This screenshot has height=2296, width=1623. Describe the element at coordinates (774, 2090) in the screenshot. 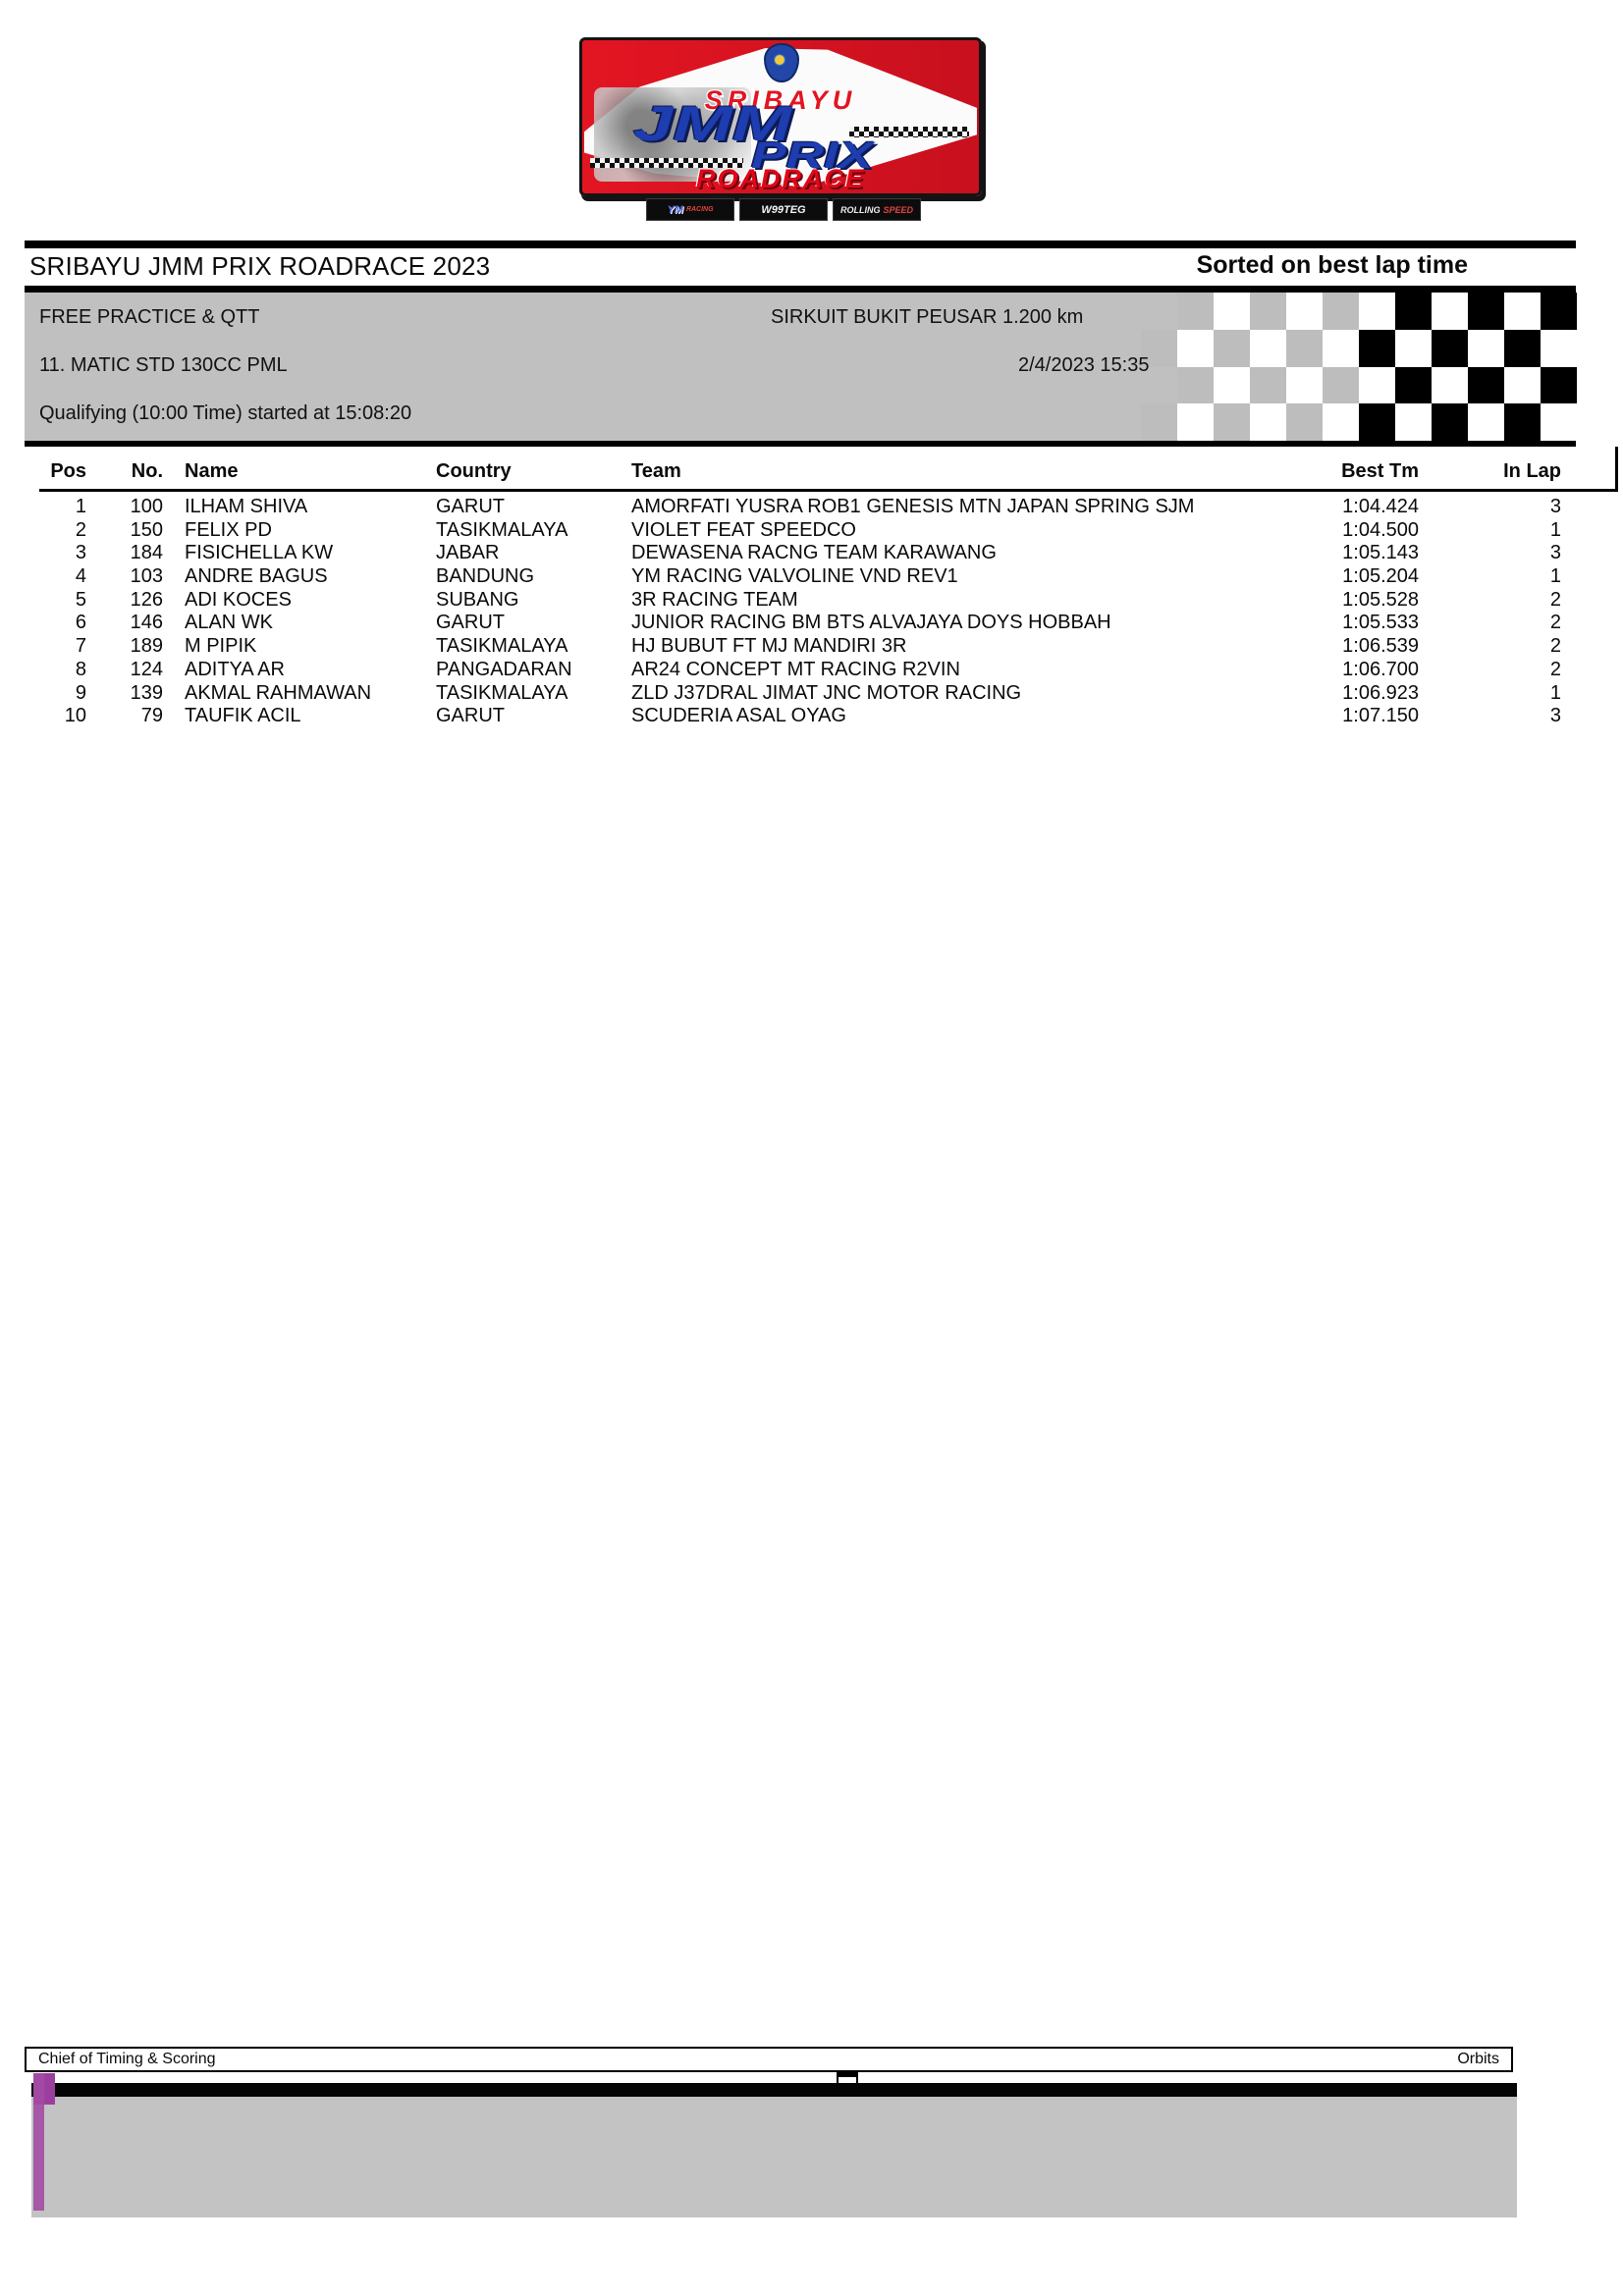

I see `scan-artifact-black-bar` at that location.